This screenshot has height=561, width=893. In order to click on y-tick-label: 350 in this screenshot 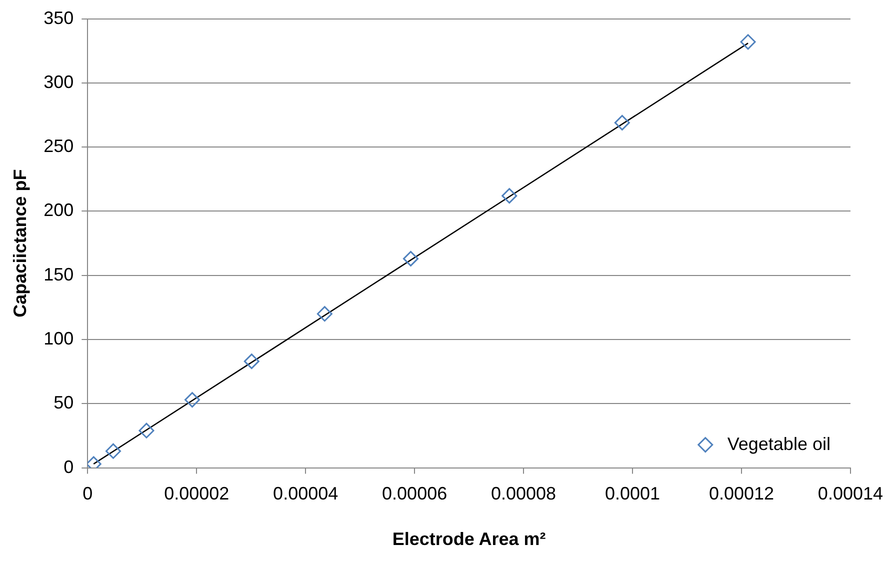, I will do `click(59, 18)`.